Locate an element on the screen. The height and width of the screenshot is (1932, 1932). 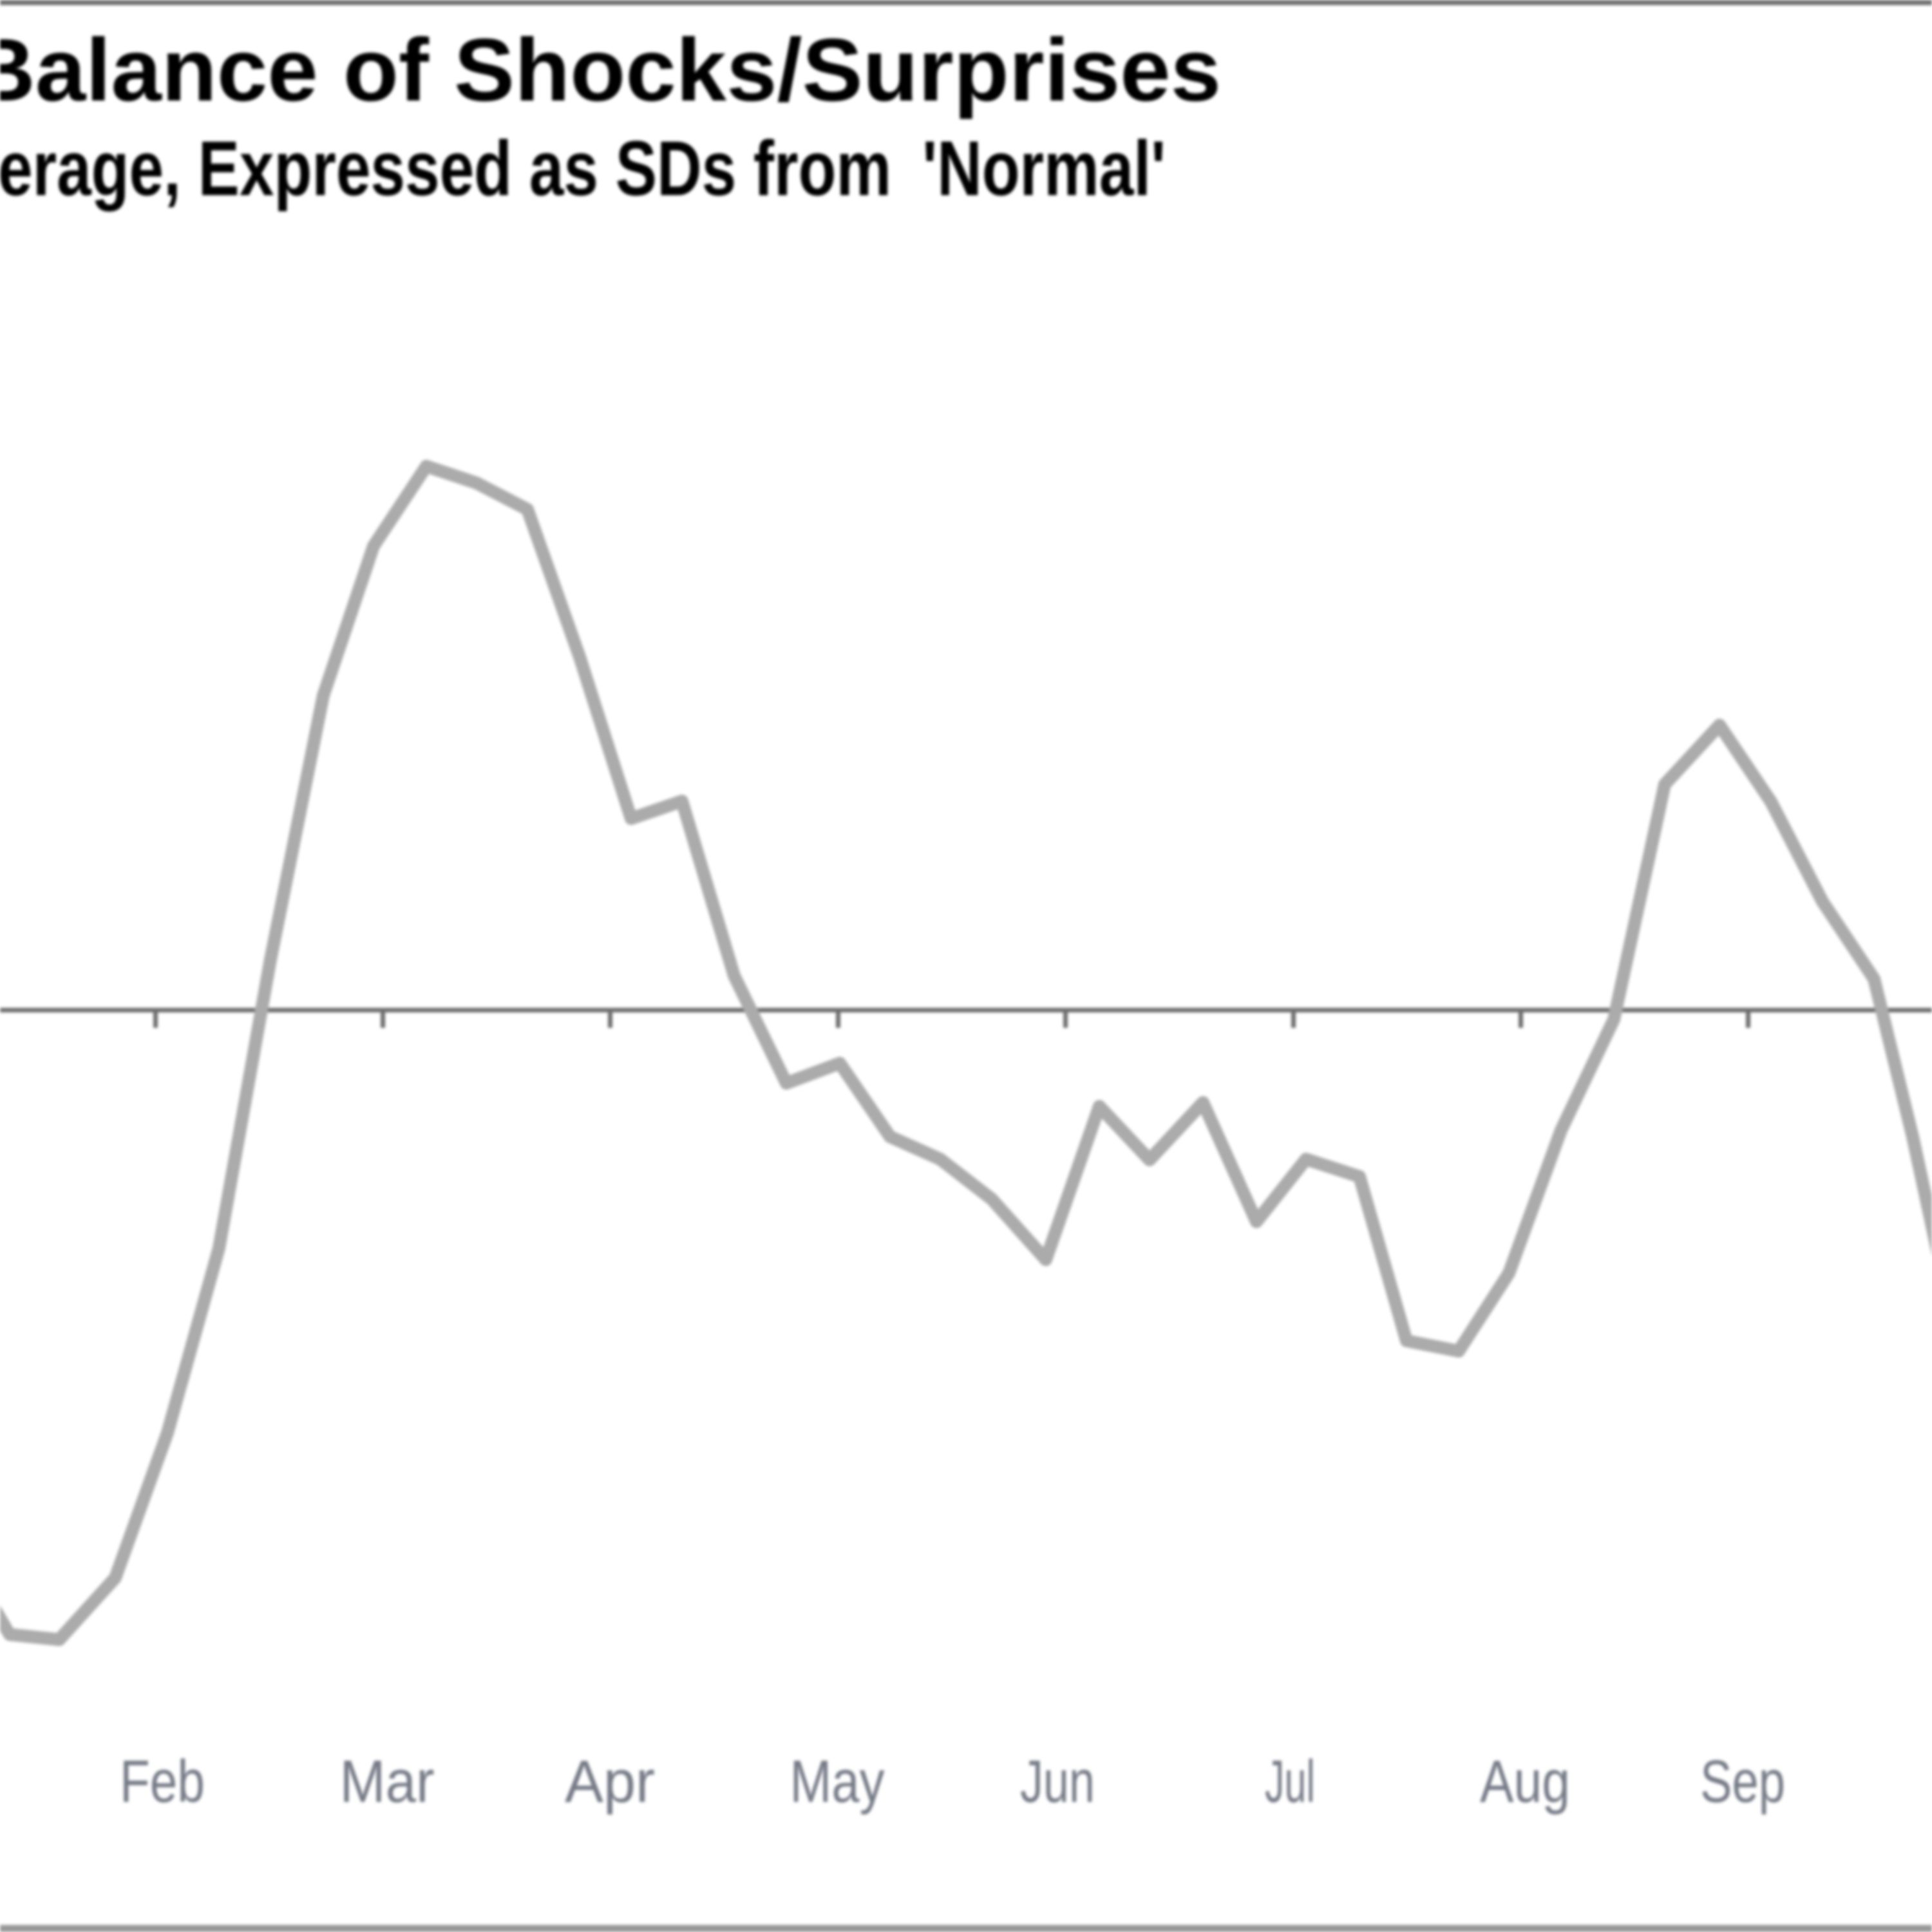
svg-text: Mar is located at coordinates (387, 1781).